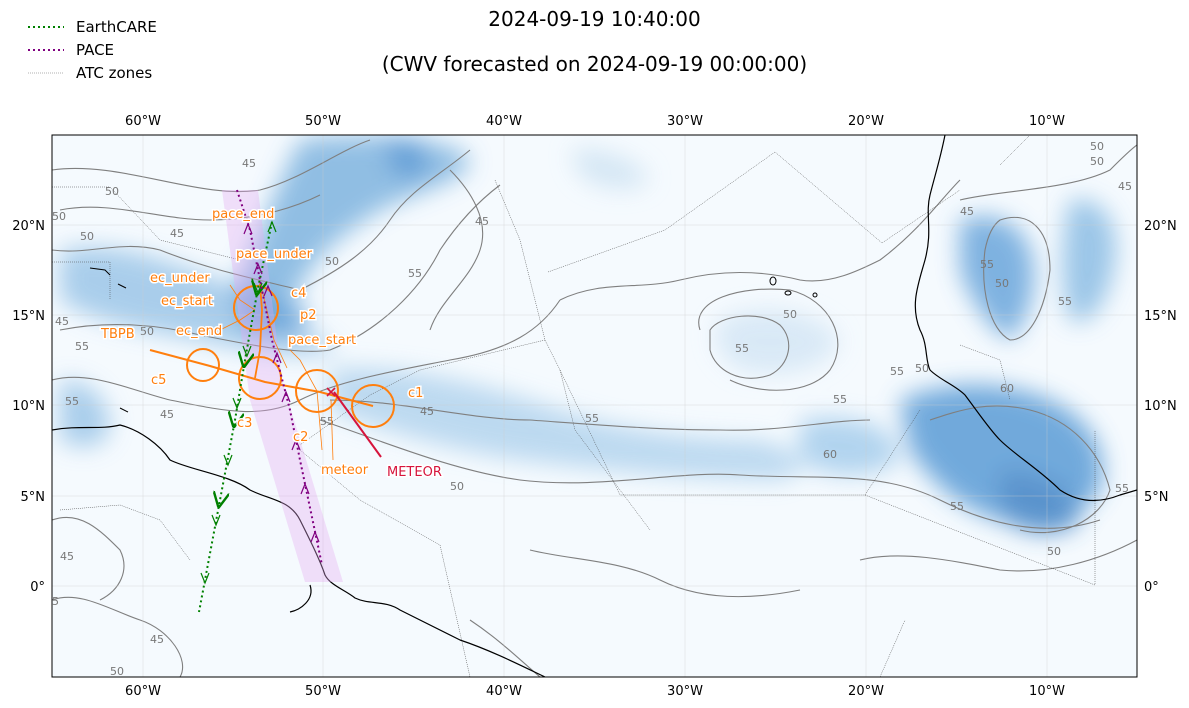 Image resolution: width=1189 pixels, height=708 pixels. I want to click on legend-item-pace: PACE, so click(92, 49).